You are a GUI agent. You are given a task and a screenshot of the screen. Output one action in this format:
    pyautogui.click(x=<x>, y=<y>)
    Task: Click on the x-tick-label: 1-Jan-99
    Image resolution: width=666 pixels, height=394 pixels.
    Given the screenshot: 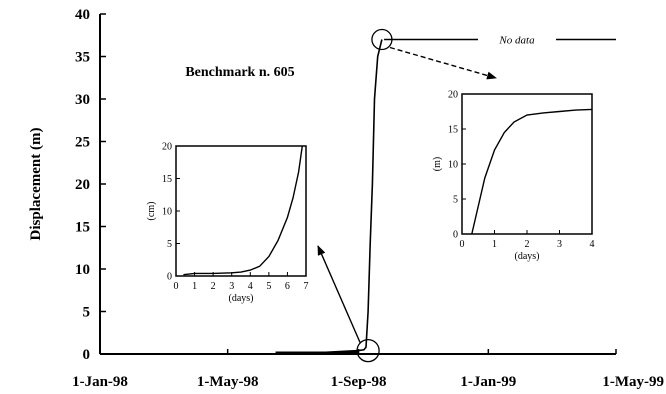 What is the action you would take?
    pyautogui.click(x=488, y=382)
    